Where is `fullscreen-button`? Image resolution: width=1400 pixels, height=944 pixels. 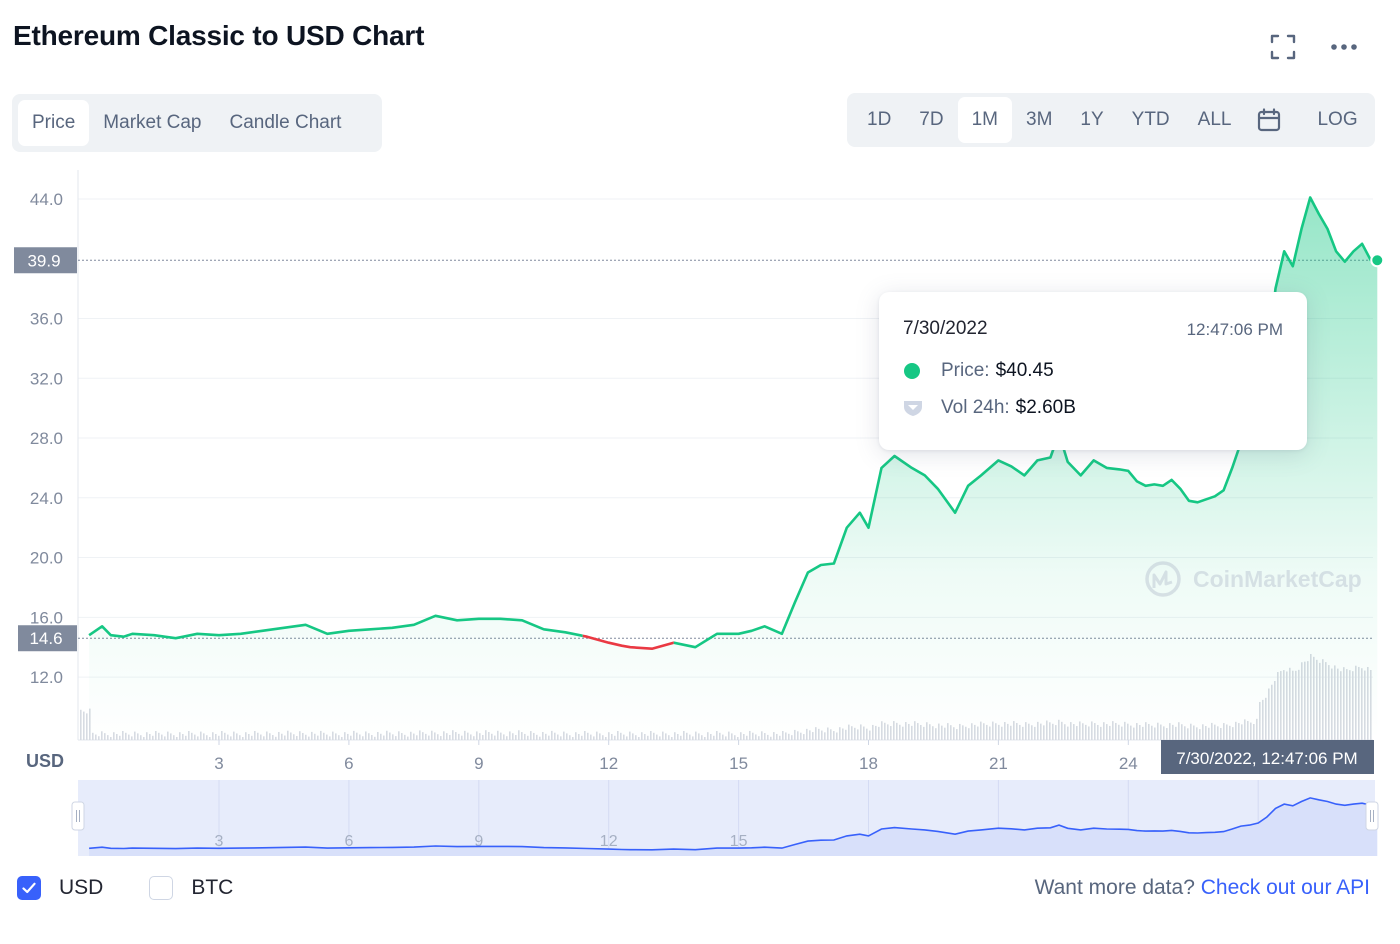
fullscreen-button is located at coordinates (1283, 47).